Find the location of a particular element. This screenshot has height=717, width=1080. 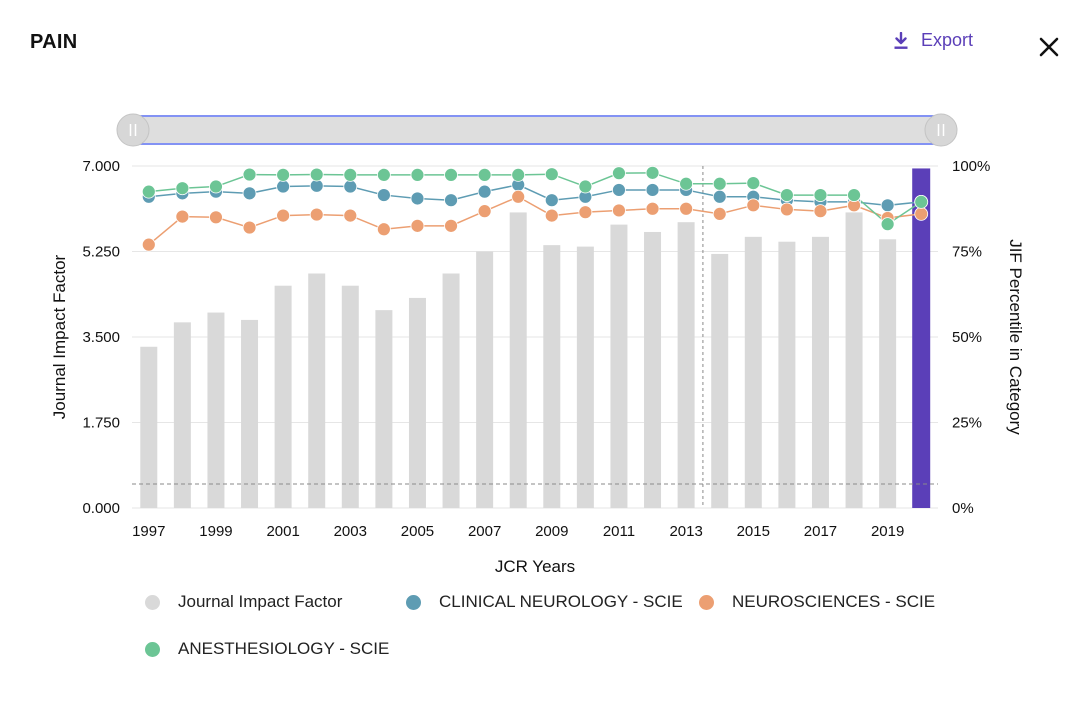

x-tick-label: 1997 is located at coordinates (148, 531).